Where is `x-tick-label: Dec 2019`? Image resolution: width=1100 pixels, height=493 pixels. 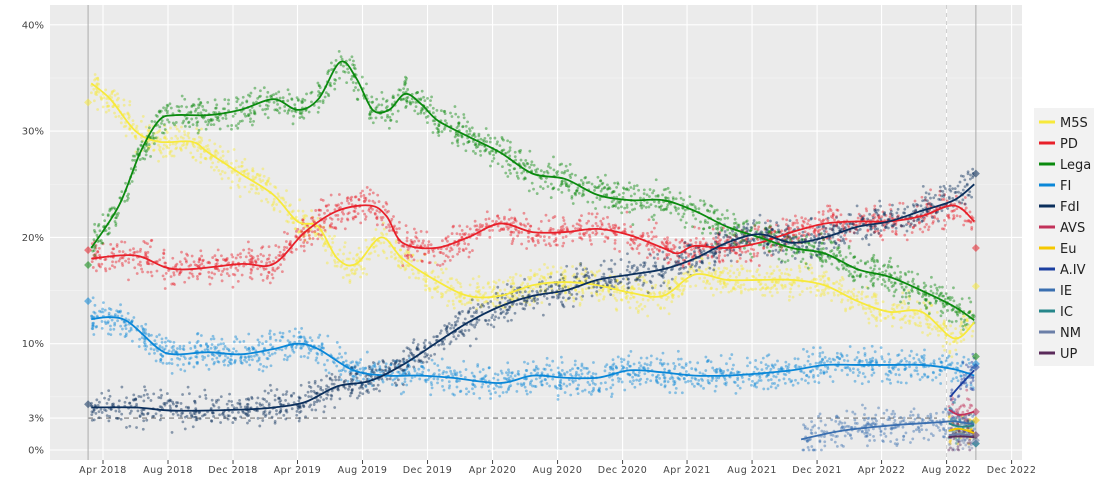 x-tick-label: Dec 2019 is located at coordinates (428, 470).